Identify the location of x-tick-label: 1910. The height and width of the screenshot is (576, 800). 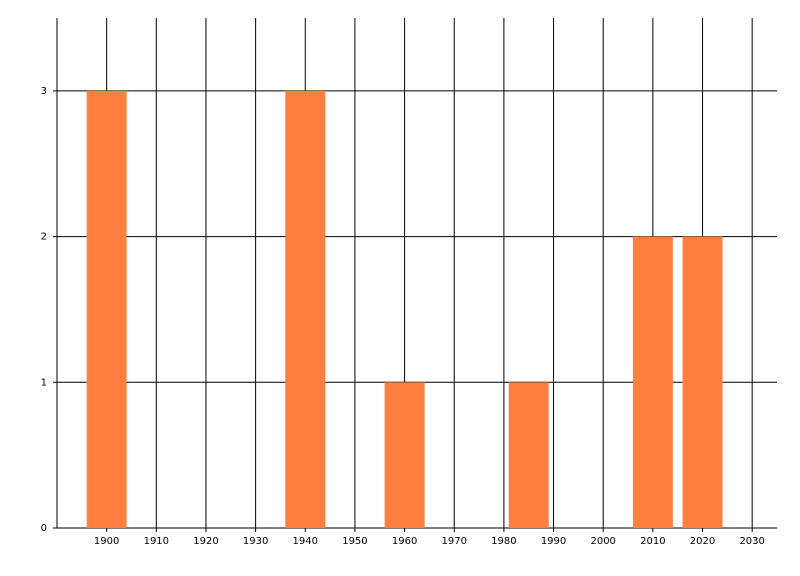
(156, 541).